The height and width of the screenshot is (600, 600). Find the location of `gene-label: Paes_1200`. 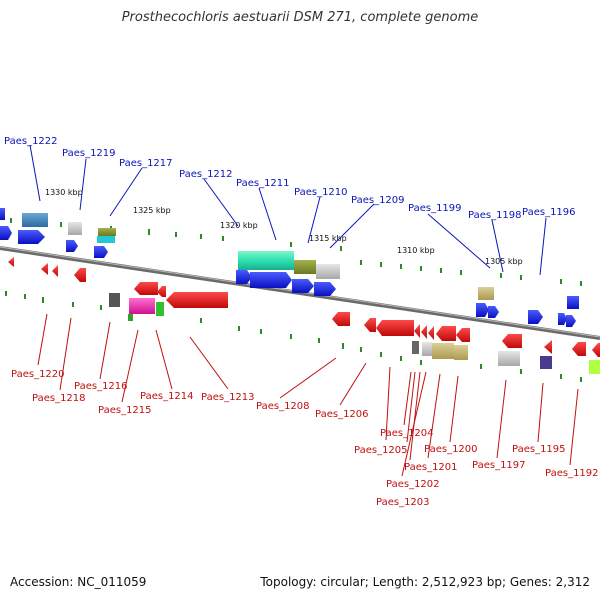

gene-label: Paes_1200 is located at coordinates (451, 449).